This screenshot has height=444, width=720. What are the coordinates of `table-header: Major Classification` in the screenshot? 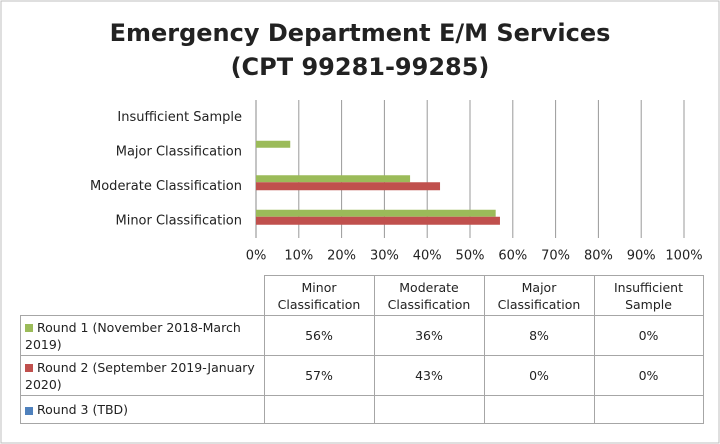 It's located at (539, 295).